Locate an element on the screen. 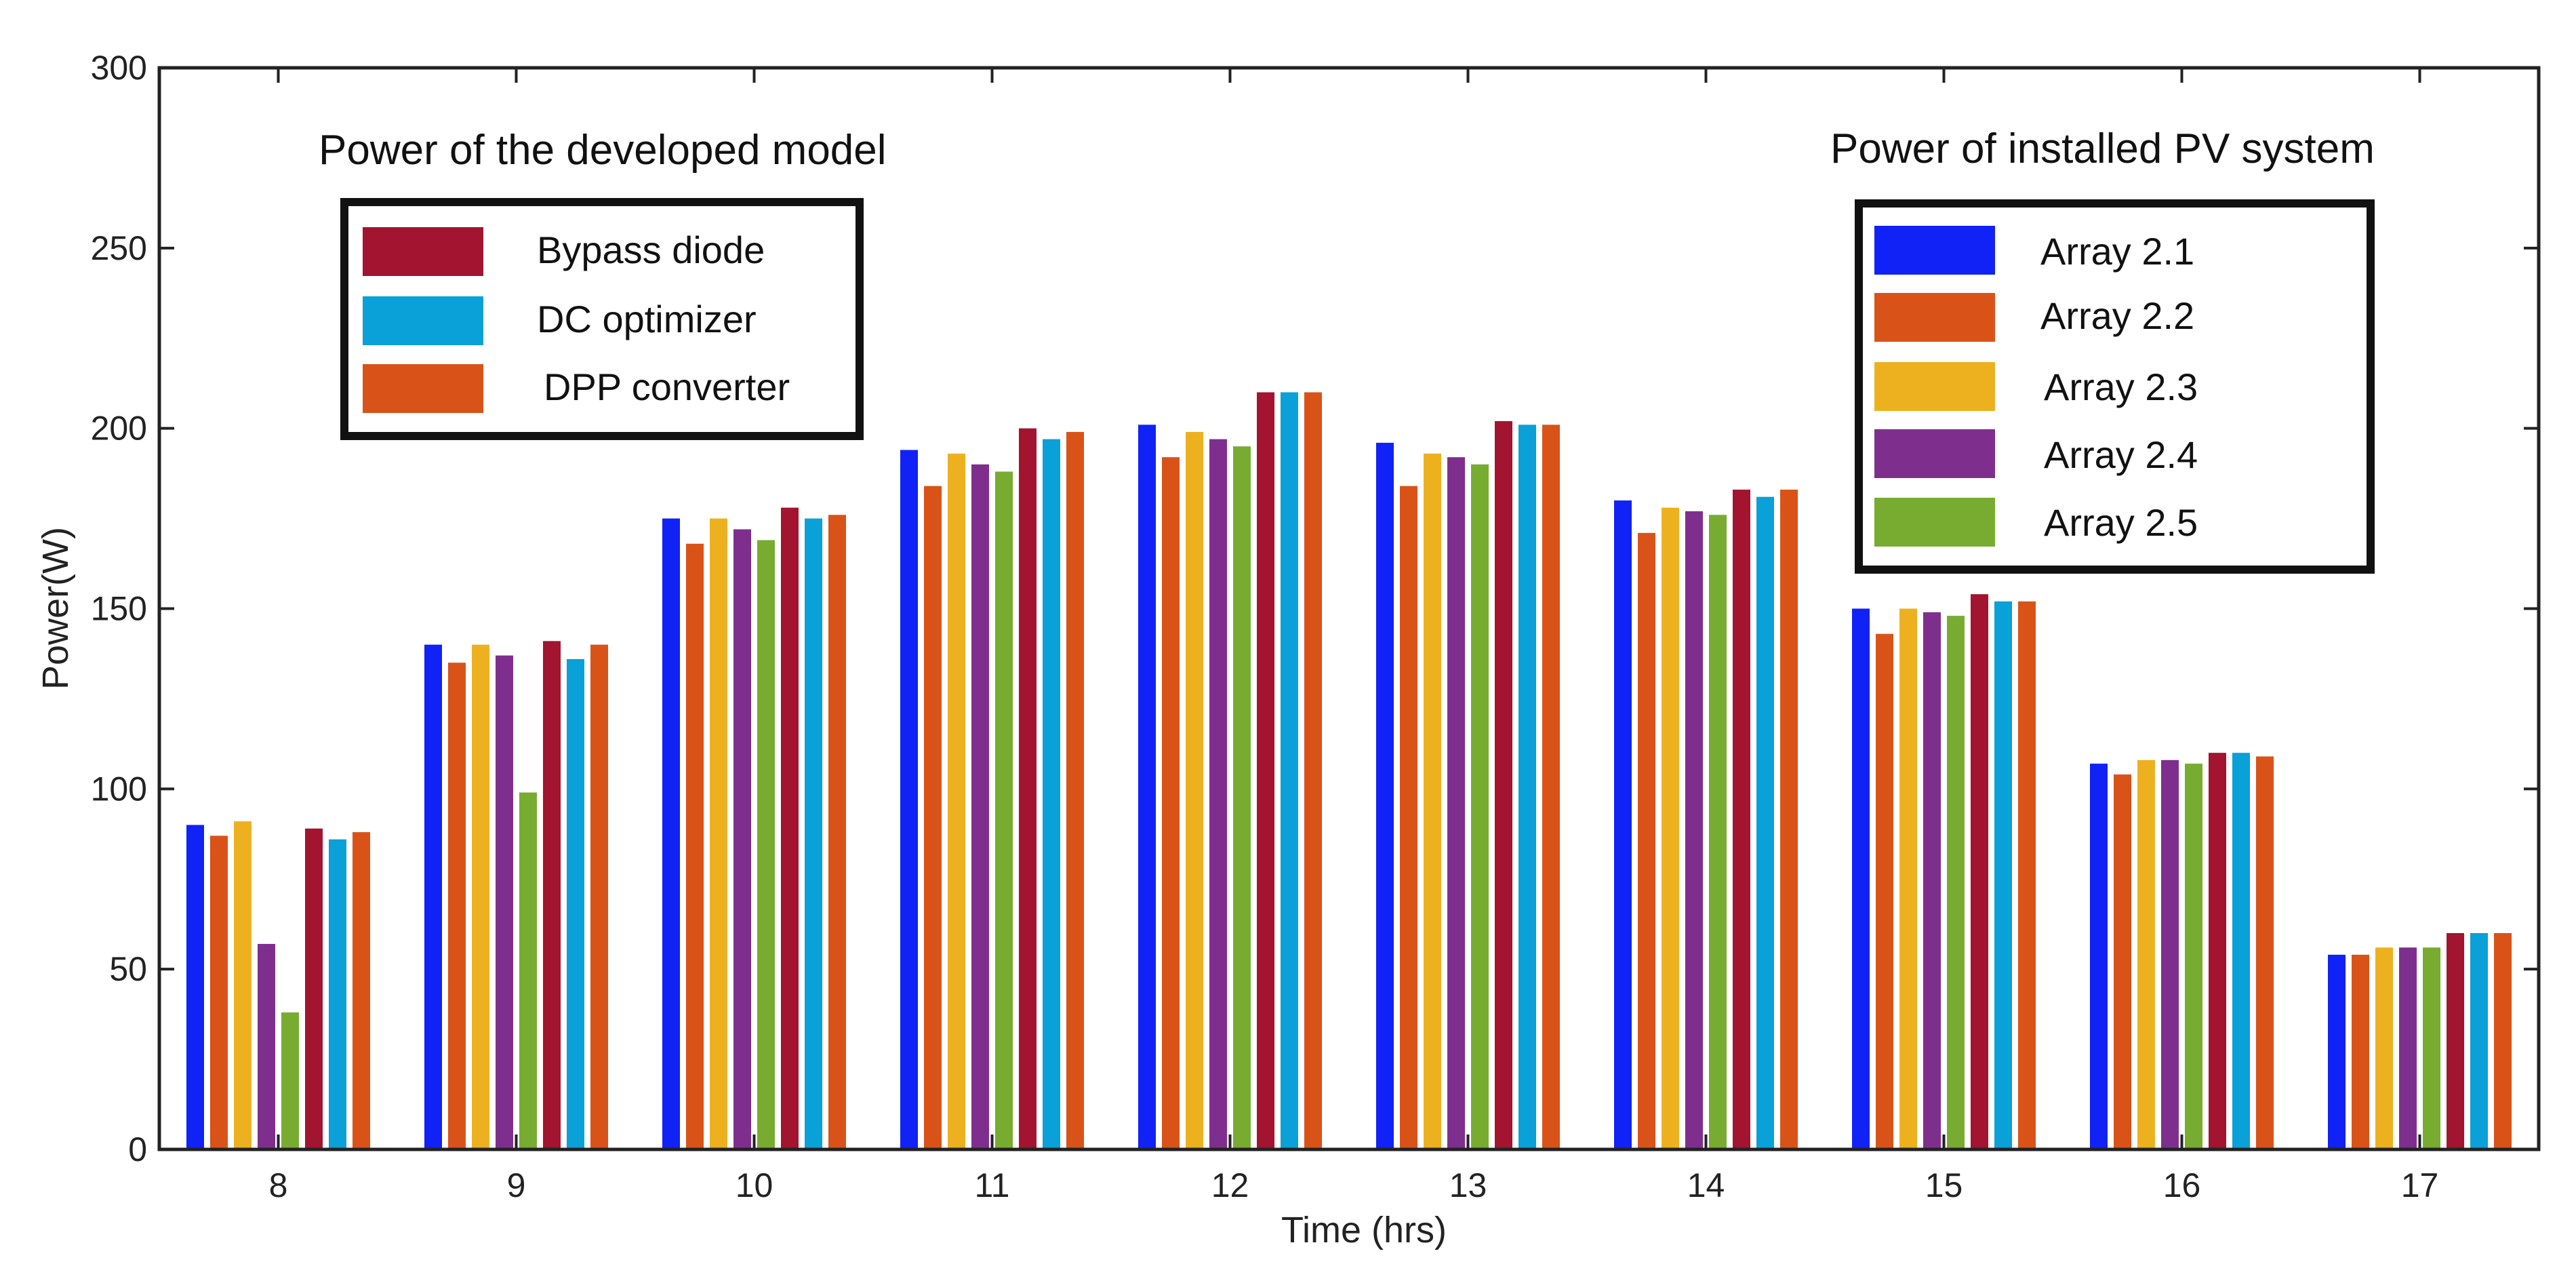 The width and height of the screenshot is (2576, 1283). y-axis-title: Power(W) is located at coordinates (55, 608).